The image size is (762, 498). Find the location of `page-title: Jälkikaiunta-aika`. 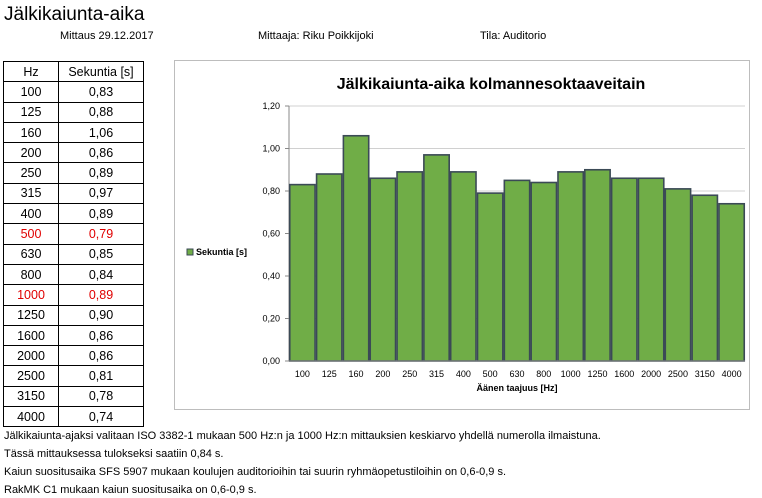

page-title: Jälkikaiunta-aika is located at coordinates (74, 14).